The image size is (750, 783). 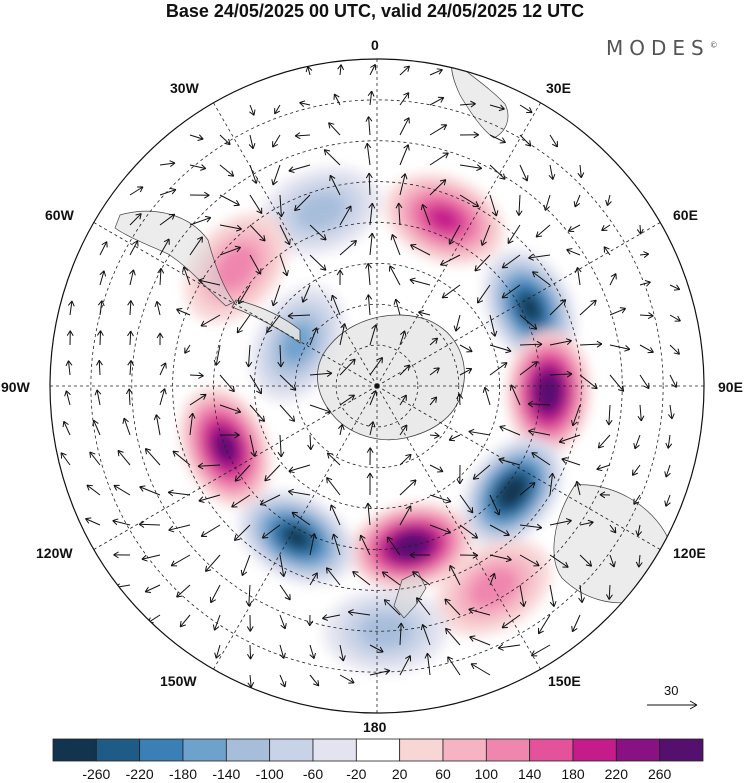 I want to click on colorbar-tick-label: 260, so click(x=659, y=774).